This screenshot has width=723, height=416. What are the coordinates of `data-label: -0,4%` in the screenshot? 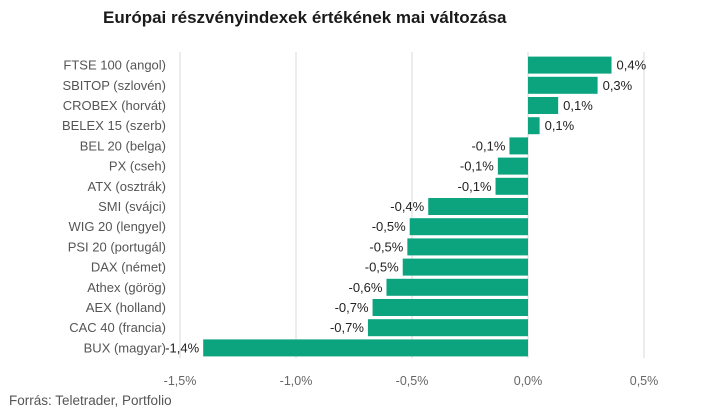 It's located at (407, 206).